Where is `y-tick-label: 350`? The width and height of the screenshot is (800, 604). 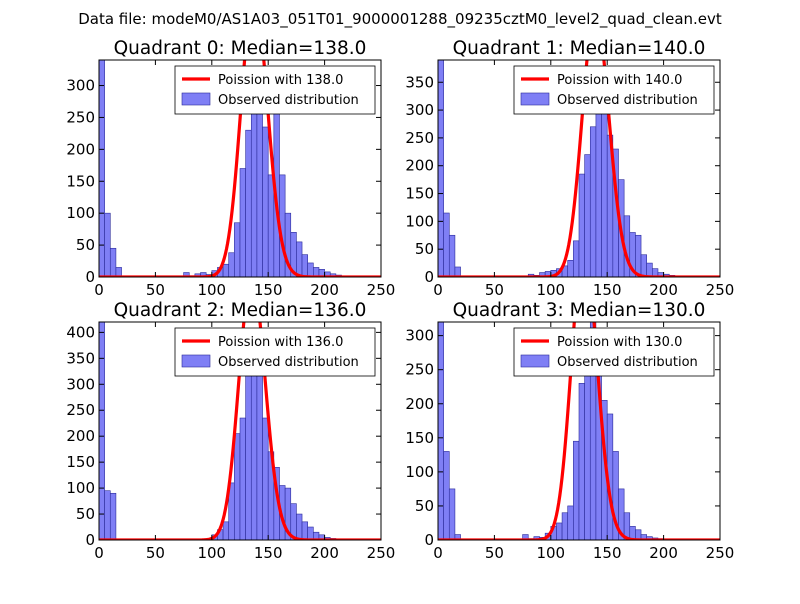 y-tick-label: 350 is located at coordinates (80, 358).